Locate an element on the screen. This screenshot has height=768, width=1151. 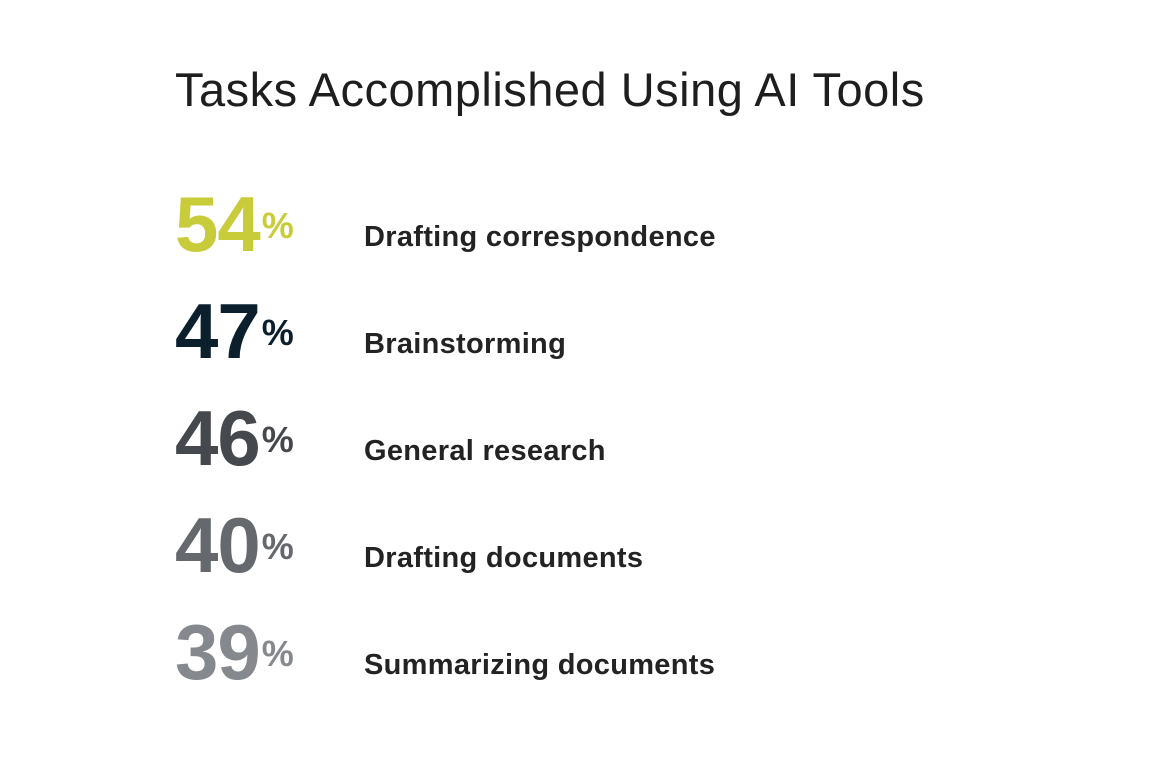
stat-value: 54% is located at coordinates (234, 224).